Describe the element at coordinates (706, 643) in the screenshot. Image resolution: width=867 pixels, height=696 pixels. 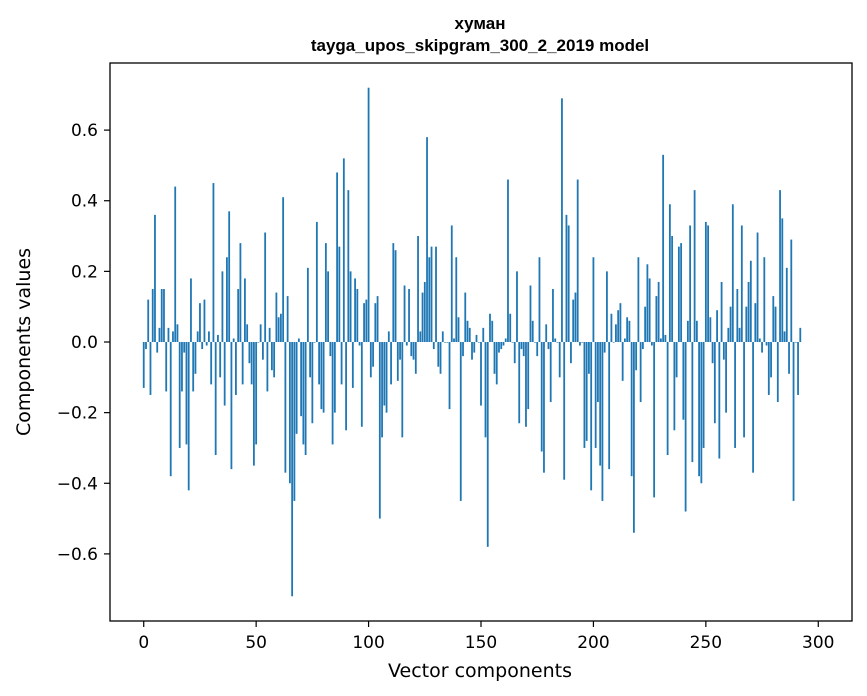
I see `x-tick-label: 250` at that location.